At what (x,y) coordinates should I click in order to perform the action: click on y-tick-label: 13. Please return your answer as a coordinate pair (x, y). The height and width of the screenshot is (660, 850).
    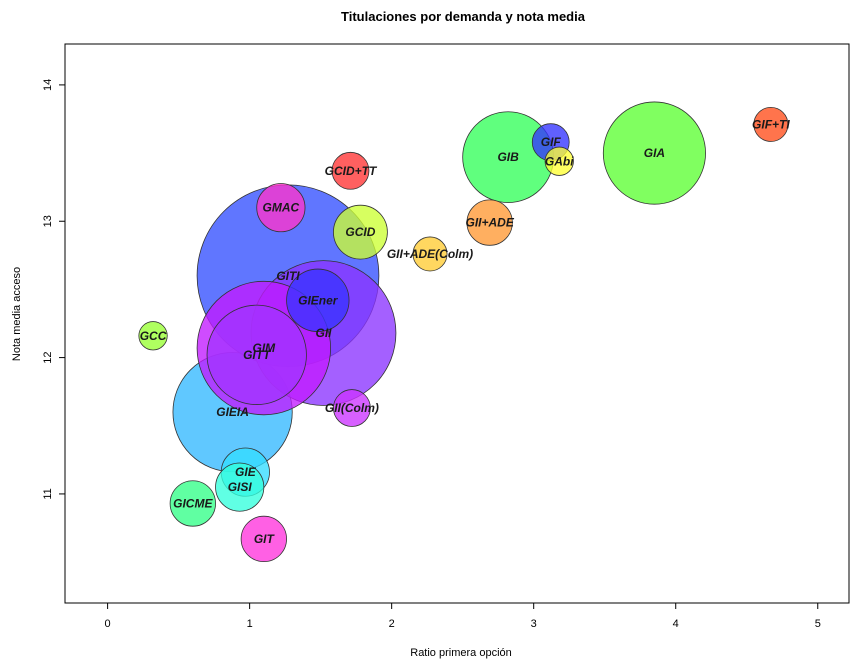
    Looking at the image, I should click on (48, 221).